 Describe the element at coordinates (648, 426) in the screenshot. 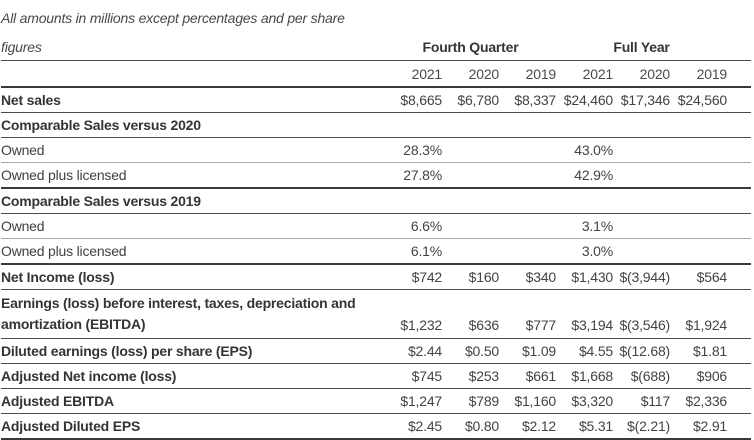

I see `cell-value: $(2.21)` at that location.